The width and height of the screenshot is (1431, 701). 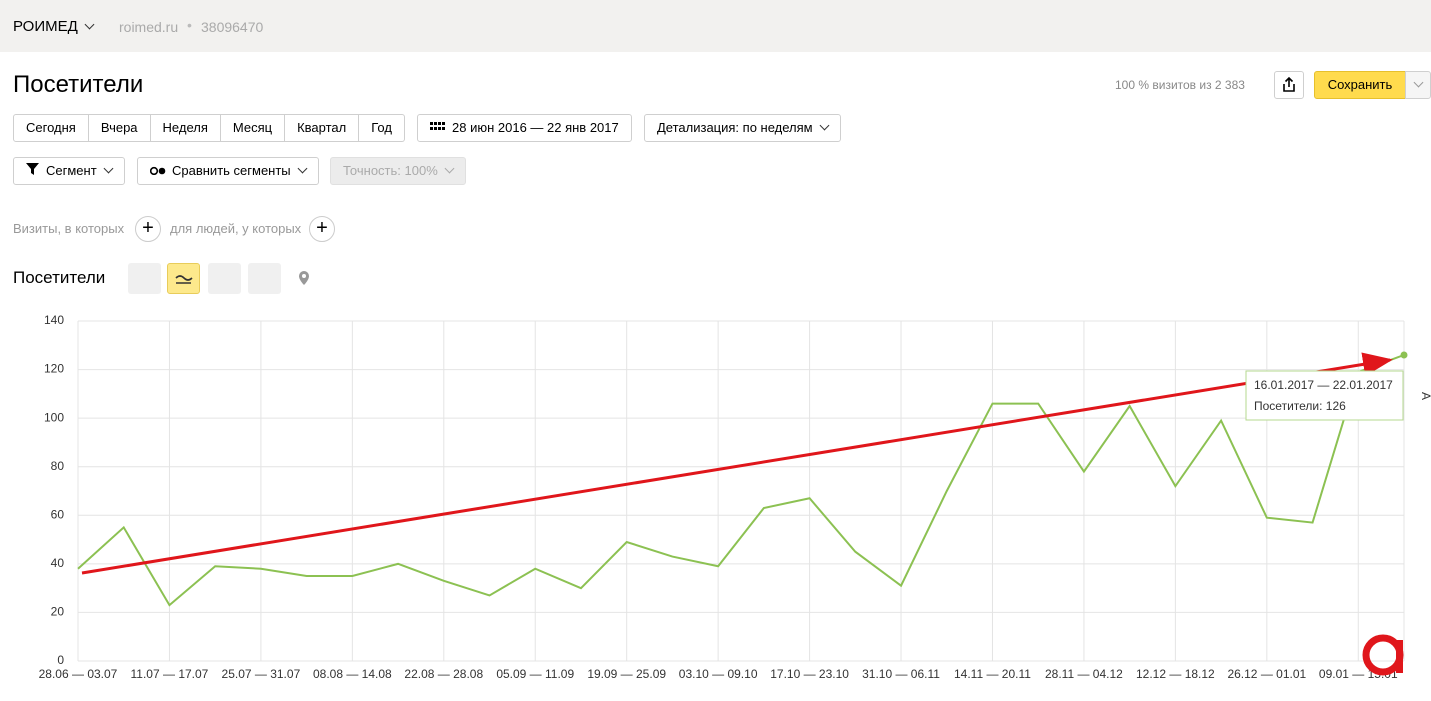 I want to click on top-bar, so click(x=715, y=26).